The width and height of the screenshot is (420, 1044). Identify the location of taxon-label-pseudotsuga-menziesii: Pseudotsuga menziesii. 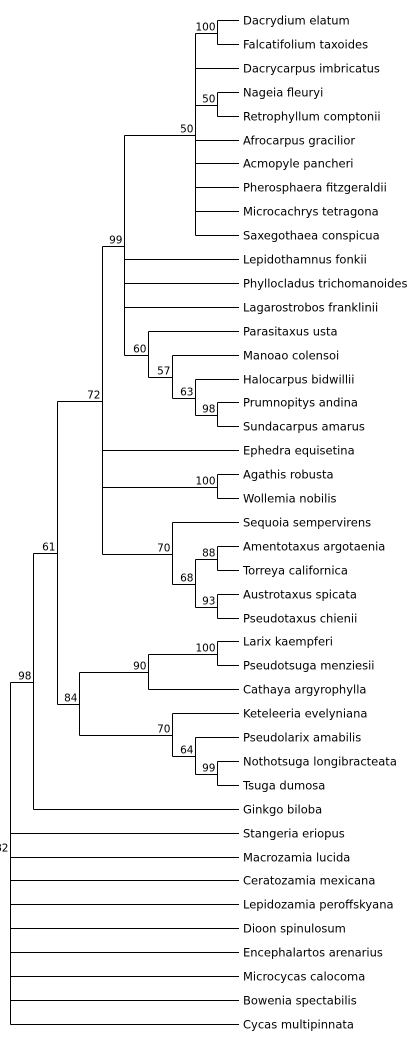
(308, 666).